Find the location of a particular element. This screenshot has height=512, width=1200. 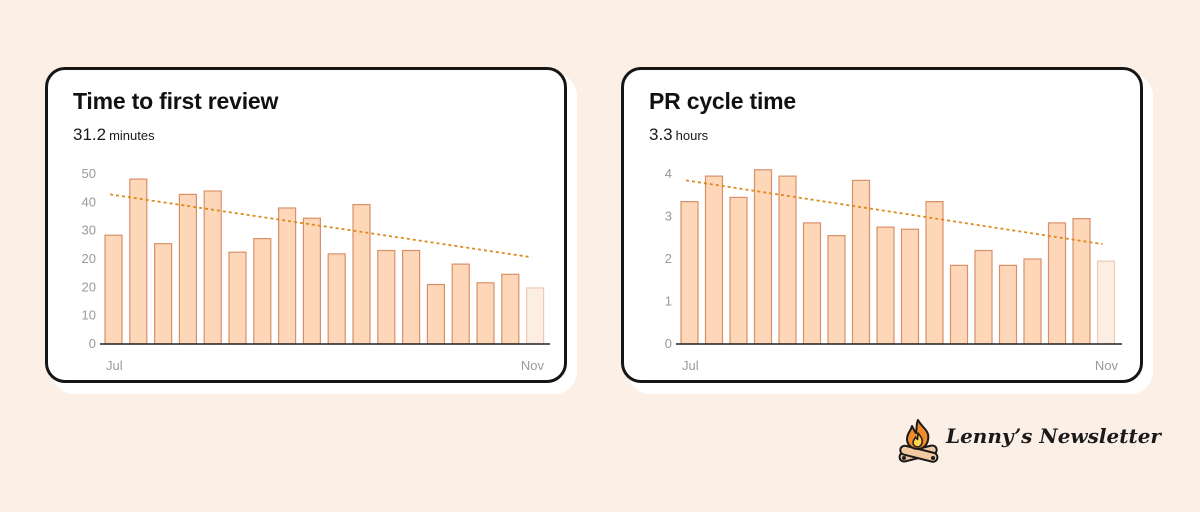

y-tick-label: 1 is located at coordinates (668, 301).